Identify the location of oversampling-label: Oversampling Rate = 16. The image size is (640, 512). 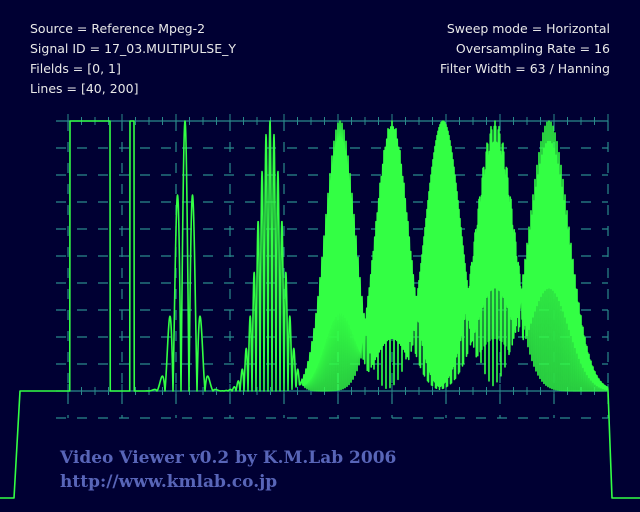
(532, 48).